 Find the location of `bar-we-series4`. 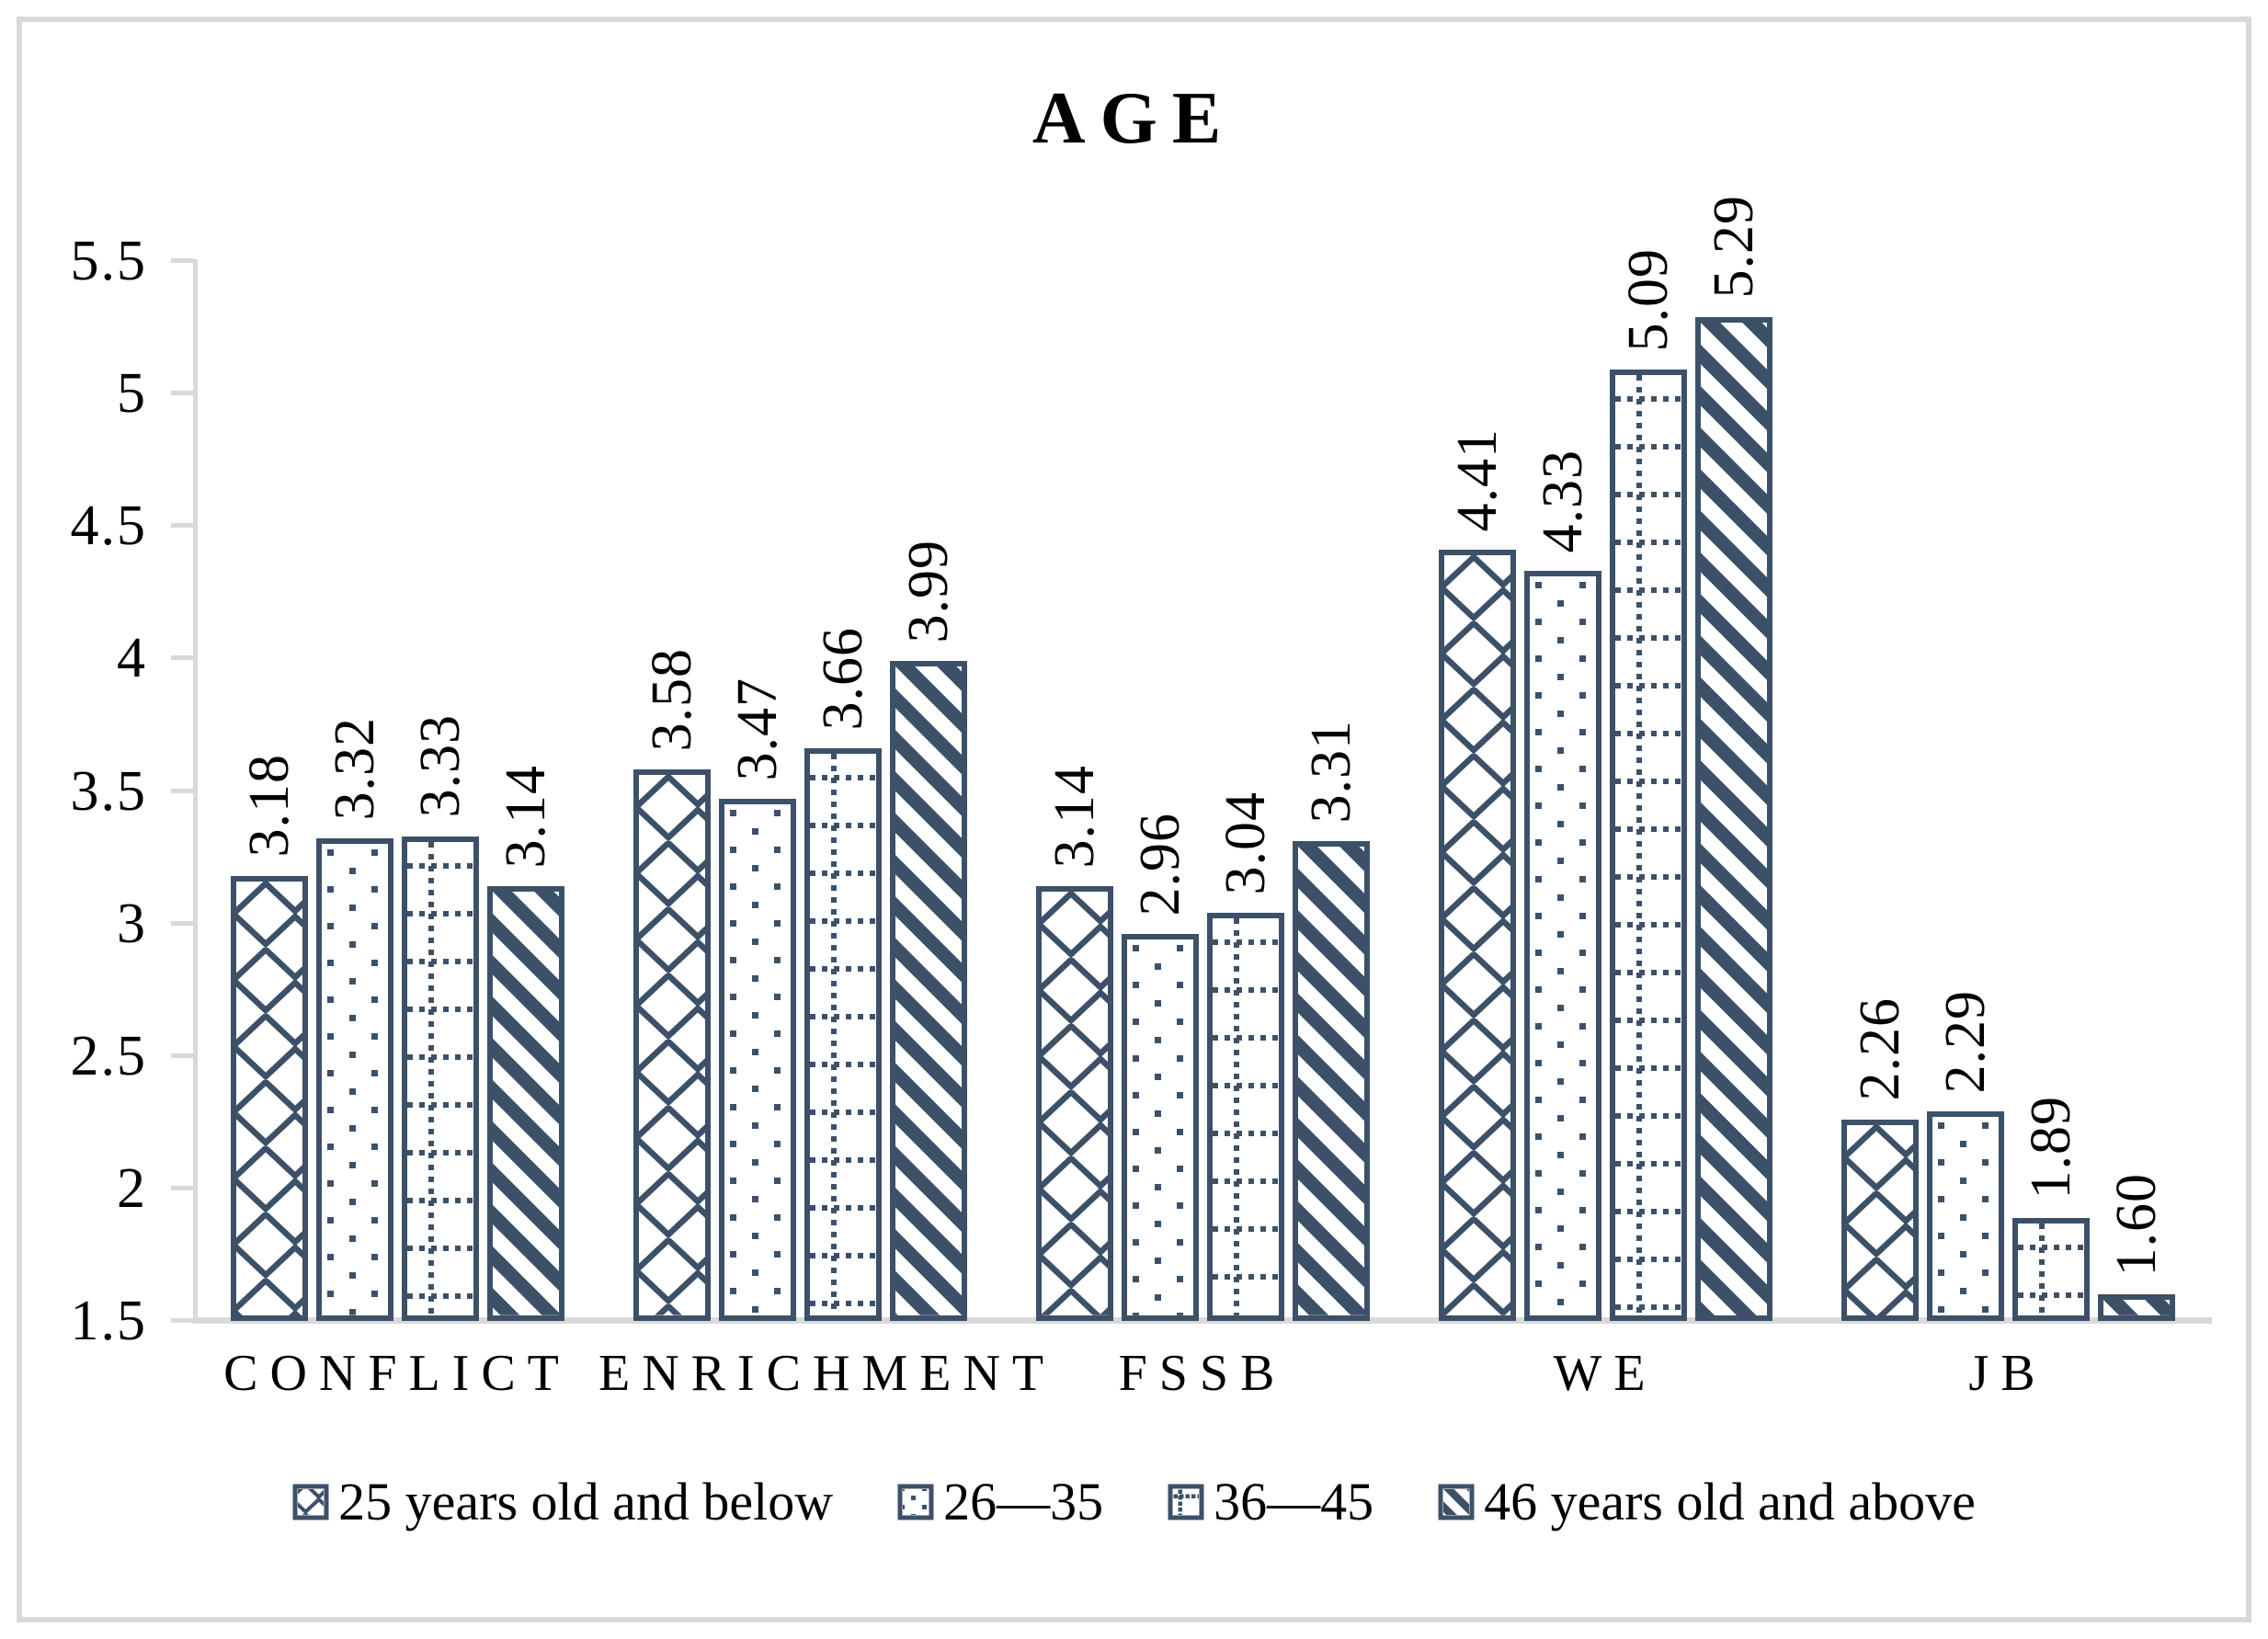

bar-we-series4 is located at coordinates (1733, 818).